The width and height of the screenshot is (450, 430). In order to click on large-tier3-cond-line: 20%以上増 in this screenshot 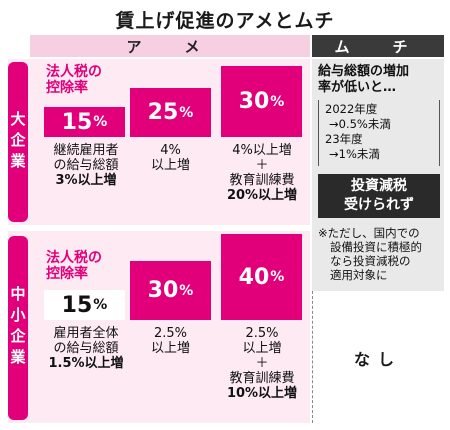, I will do `click(262, 195)`.